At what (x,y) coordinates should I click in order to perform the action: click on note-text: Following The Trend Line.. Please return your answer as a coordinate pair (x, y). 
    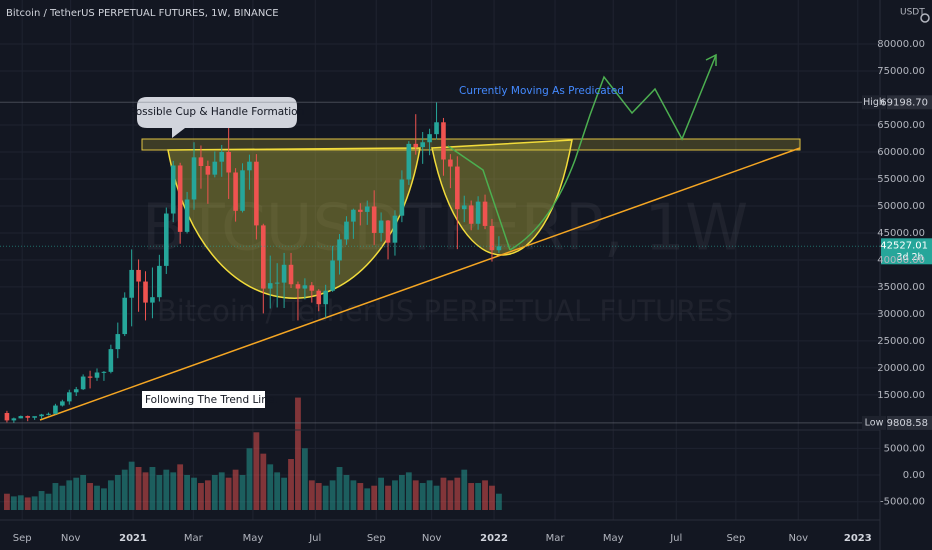
    Looking at the image, I should click on (211, 400).